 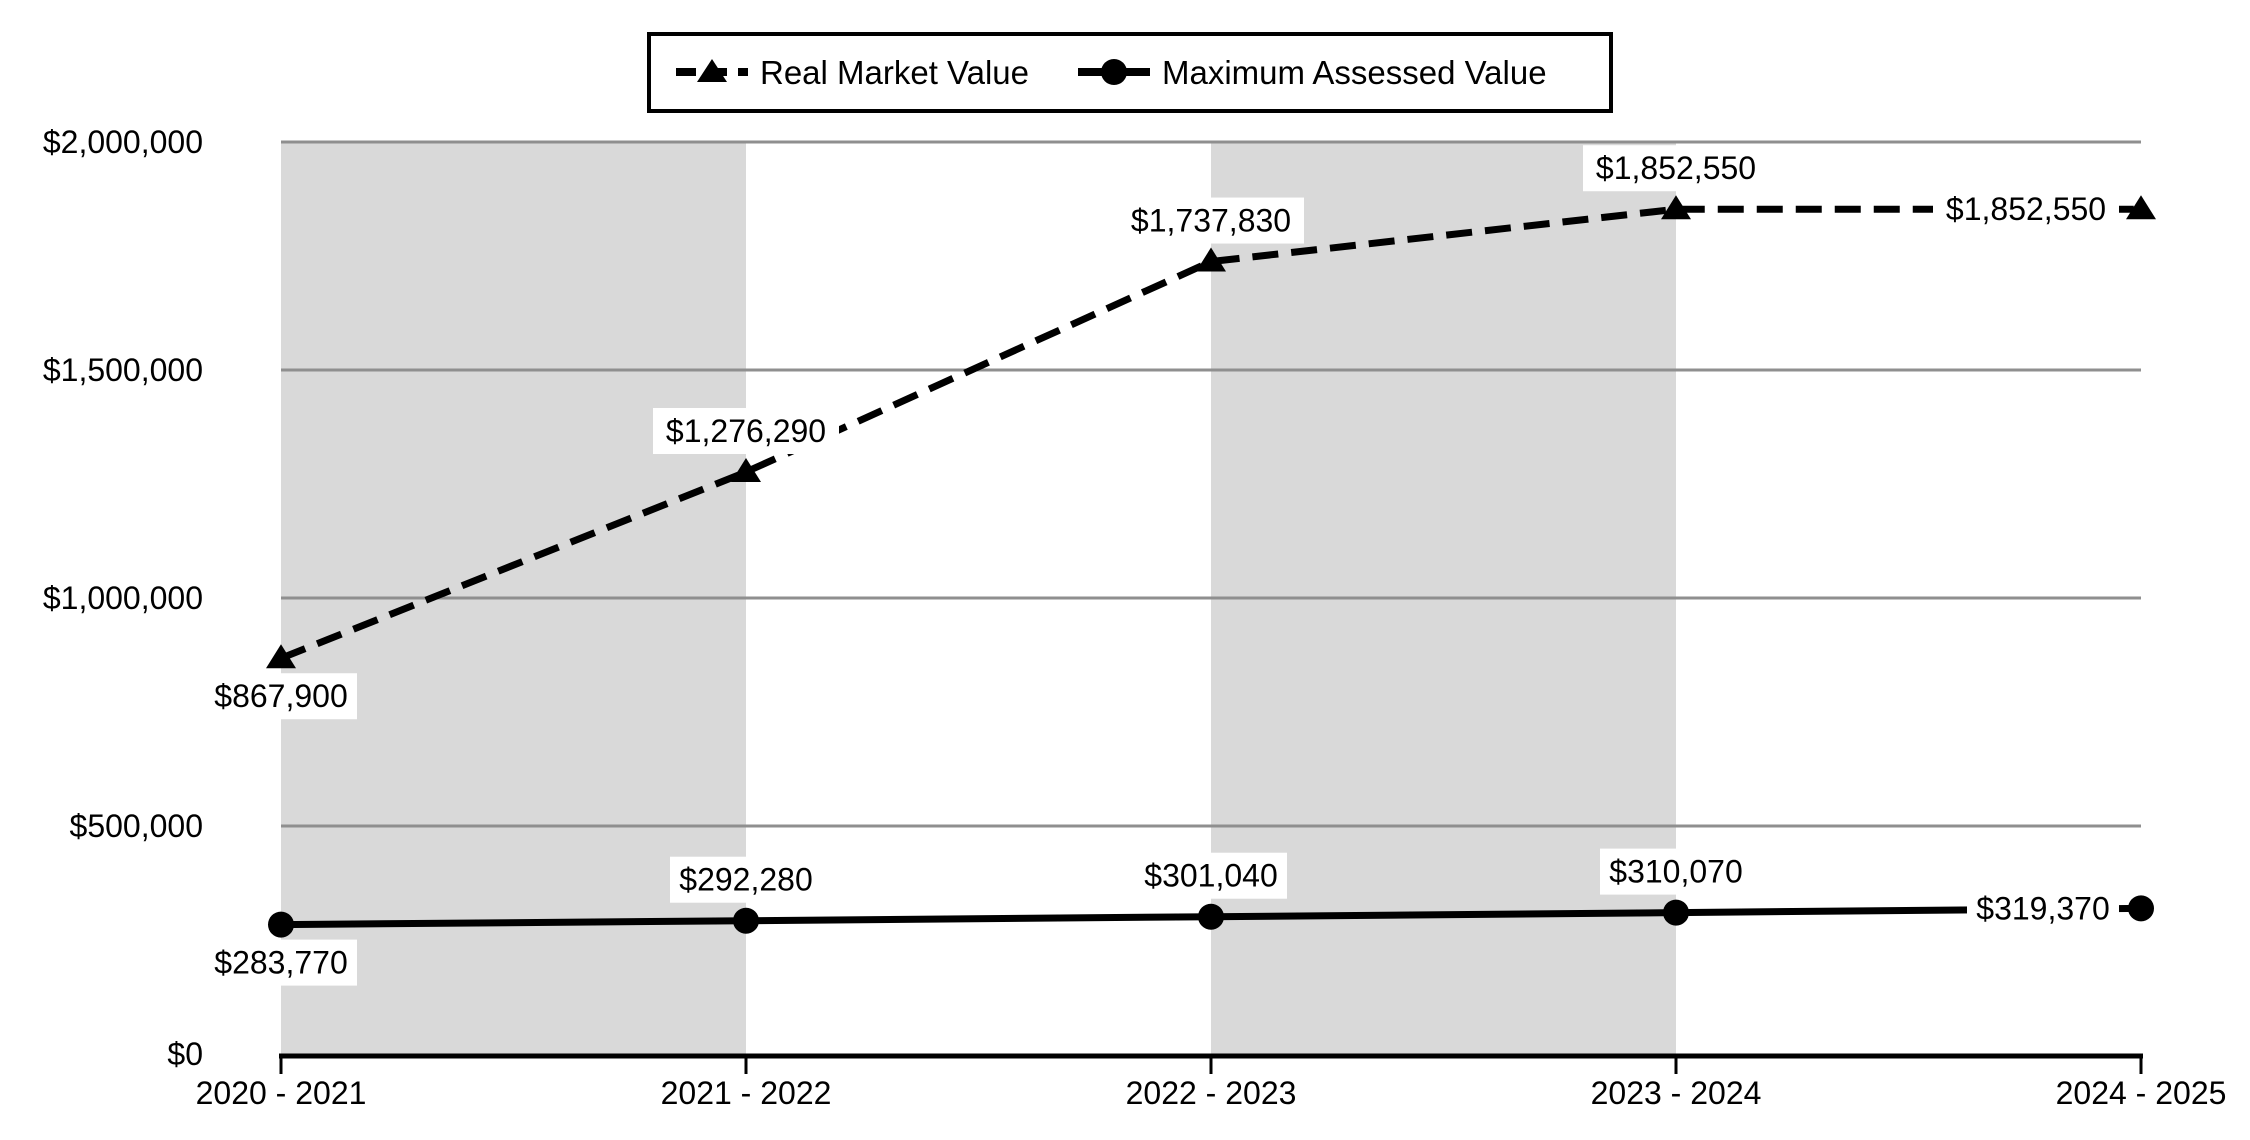 I want to click on data-label: $867,900, so click(x=280, y=696).